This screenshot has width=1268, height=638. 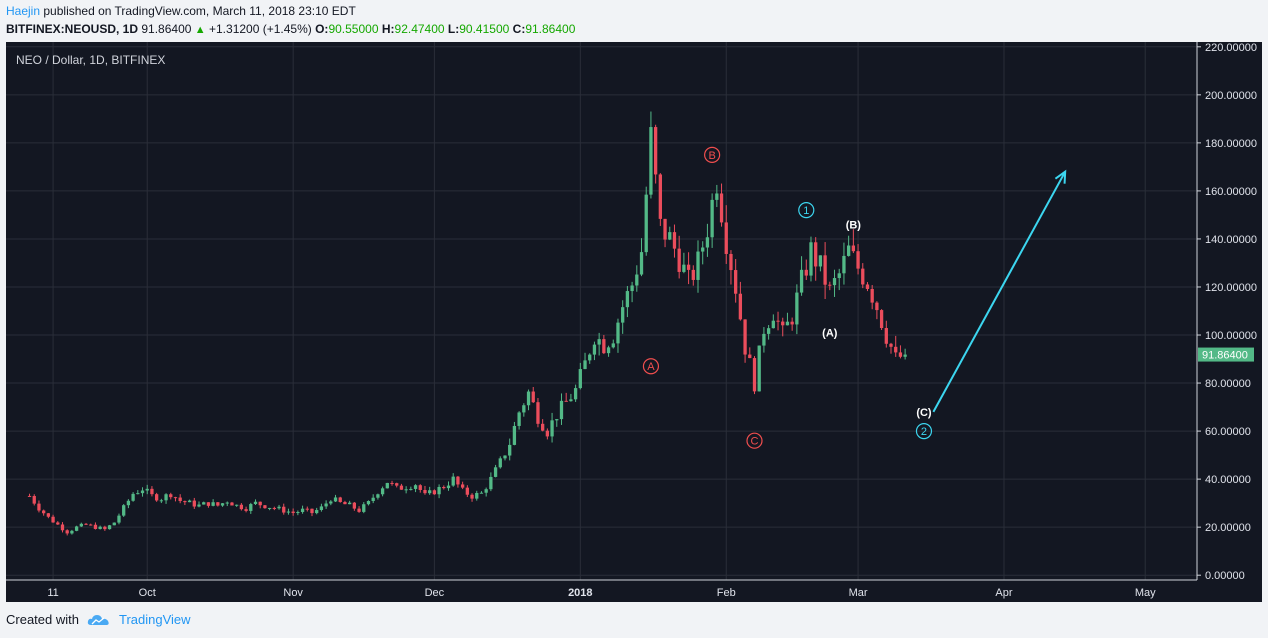 What do you see at coordinates (1060, 176) in the screenshot?
I see `projection-arrow-head` at bounding box center [1060, 176].